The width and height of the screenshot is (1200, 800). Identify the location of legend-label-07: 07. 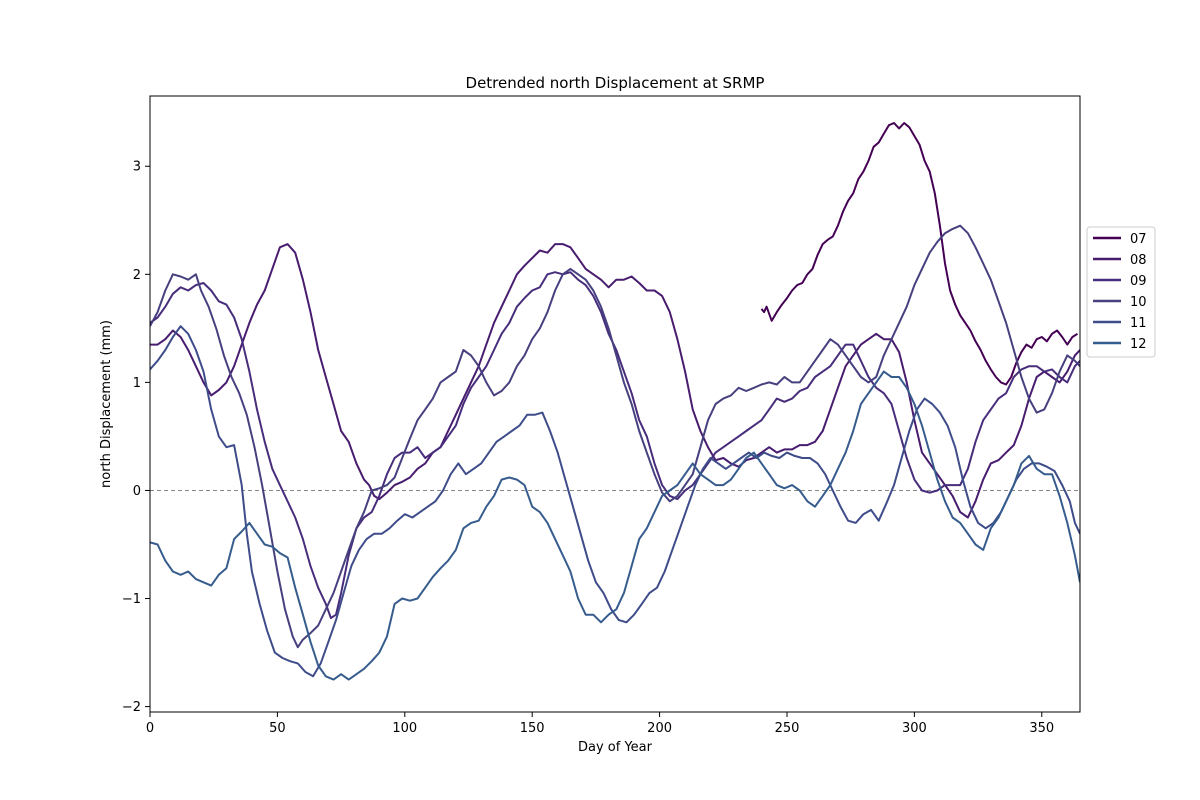
(1138, 239).